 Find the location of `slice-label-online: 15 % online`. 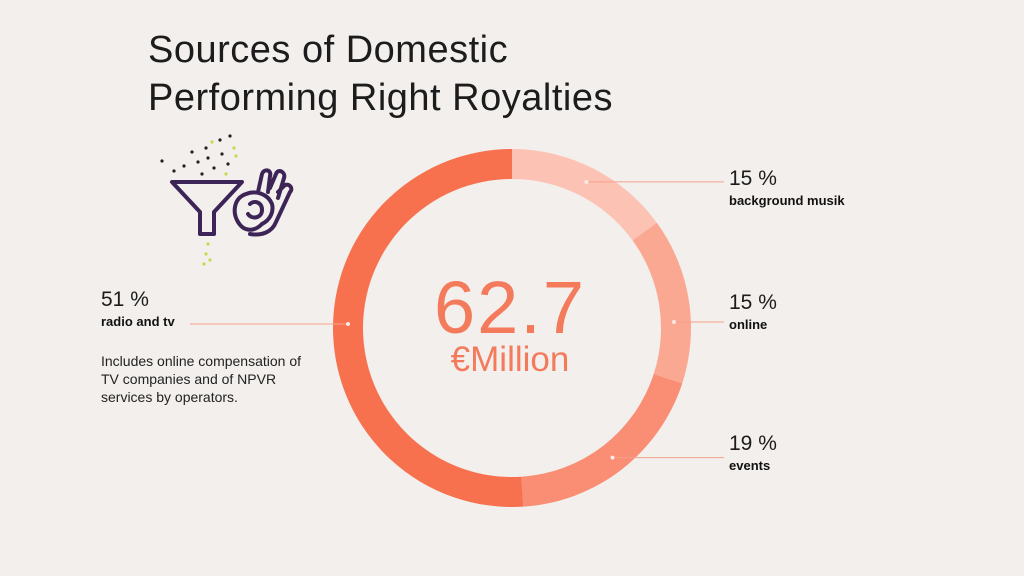

slice-label-online: 15 % online is located at coordinates (753, 312).